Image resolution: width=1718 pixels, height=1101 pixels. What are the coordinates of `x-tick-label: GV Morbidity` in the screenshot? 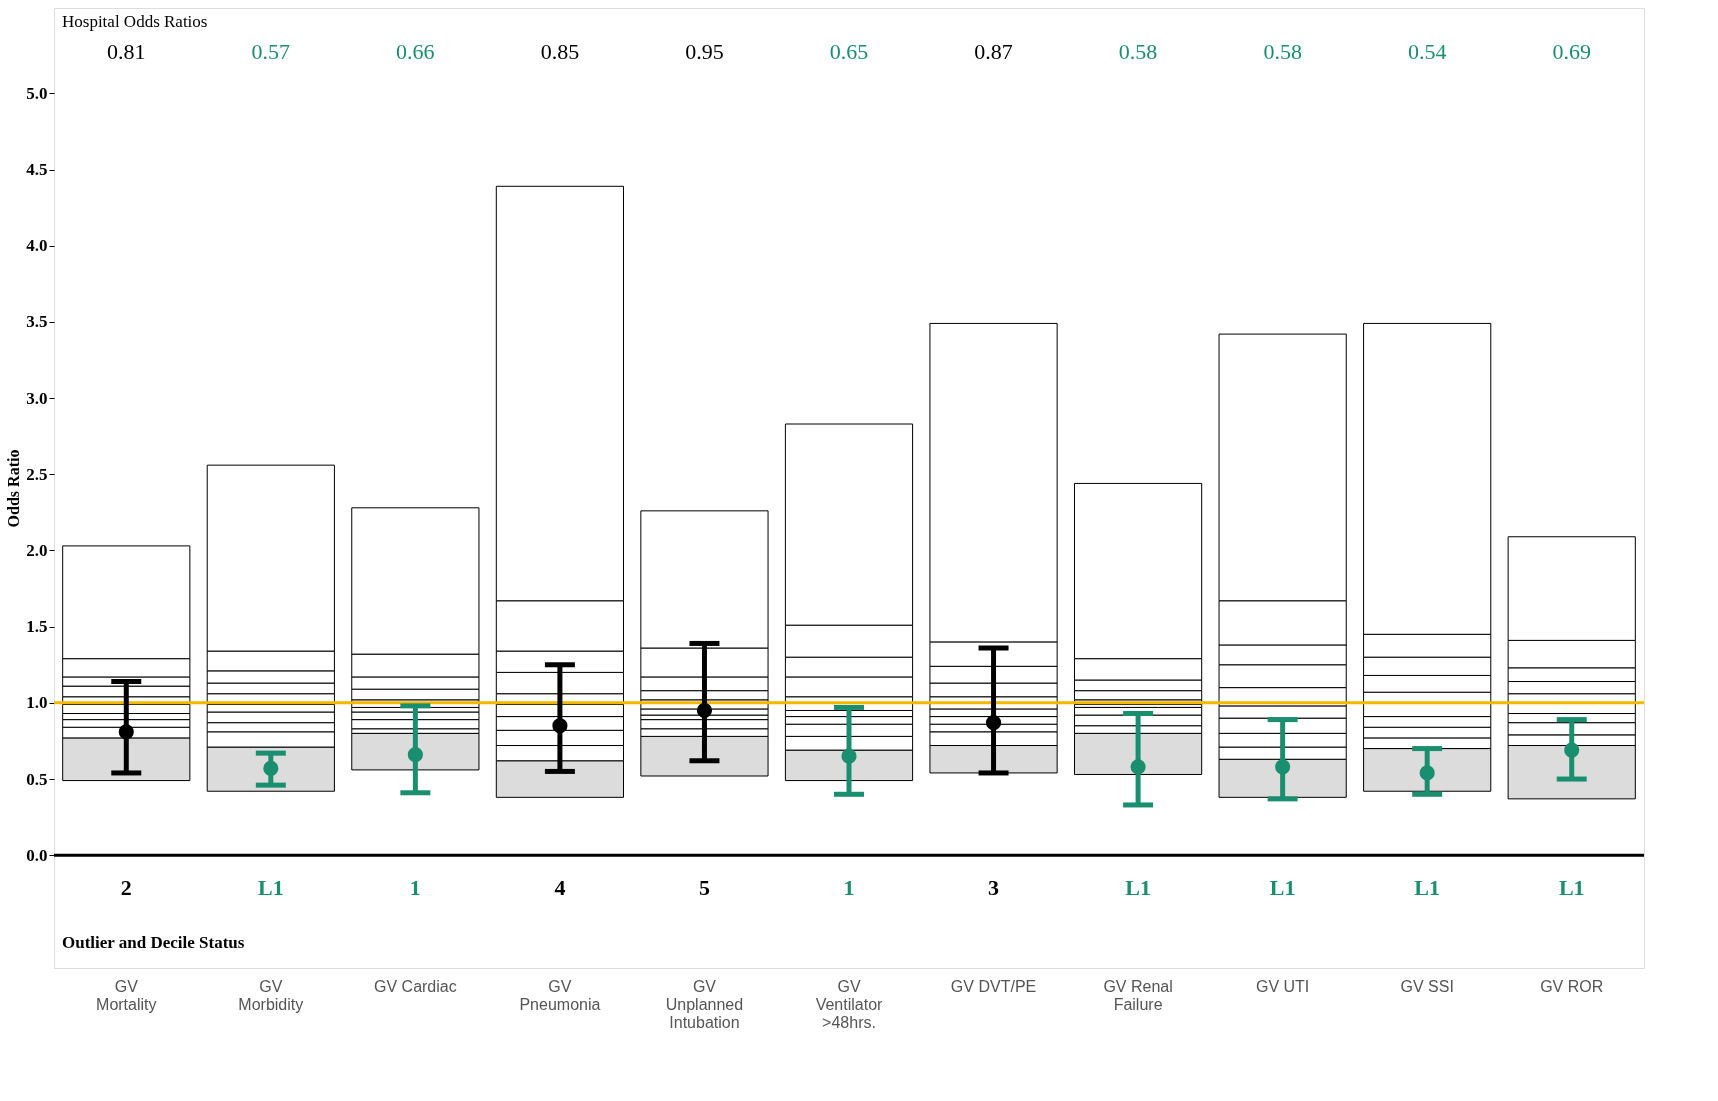 It's located at (271, 995).